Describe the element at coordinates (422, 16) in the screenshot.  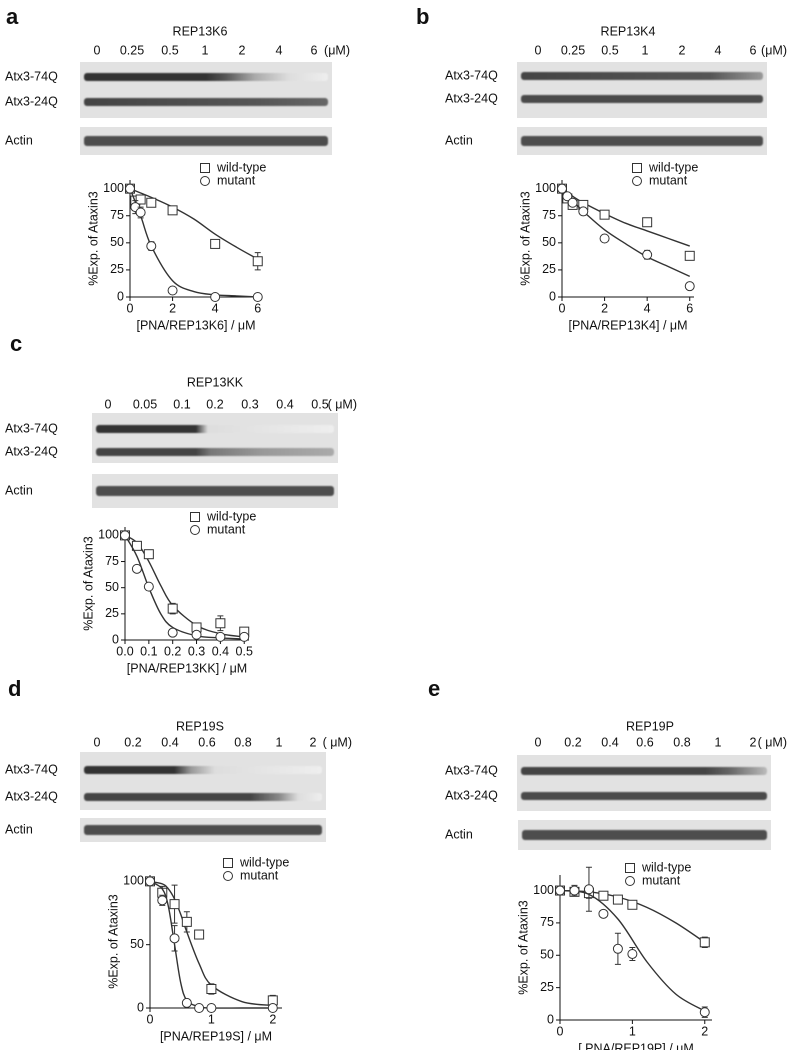
I see `panel-letter: b` at that location.